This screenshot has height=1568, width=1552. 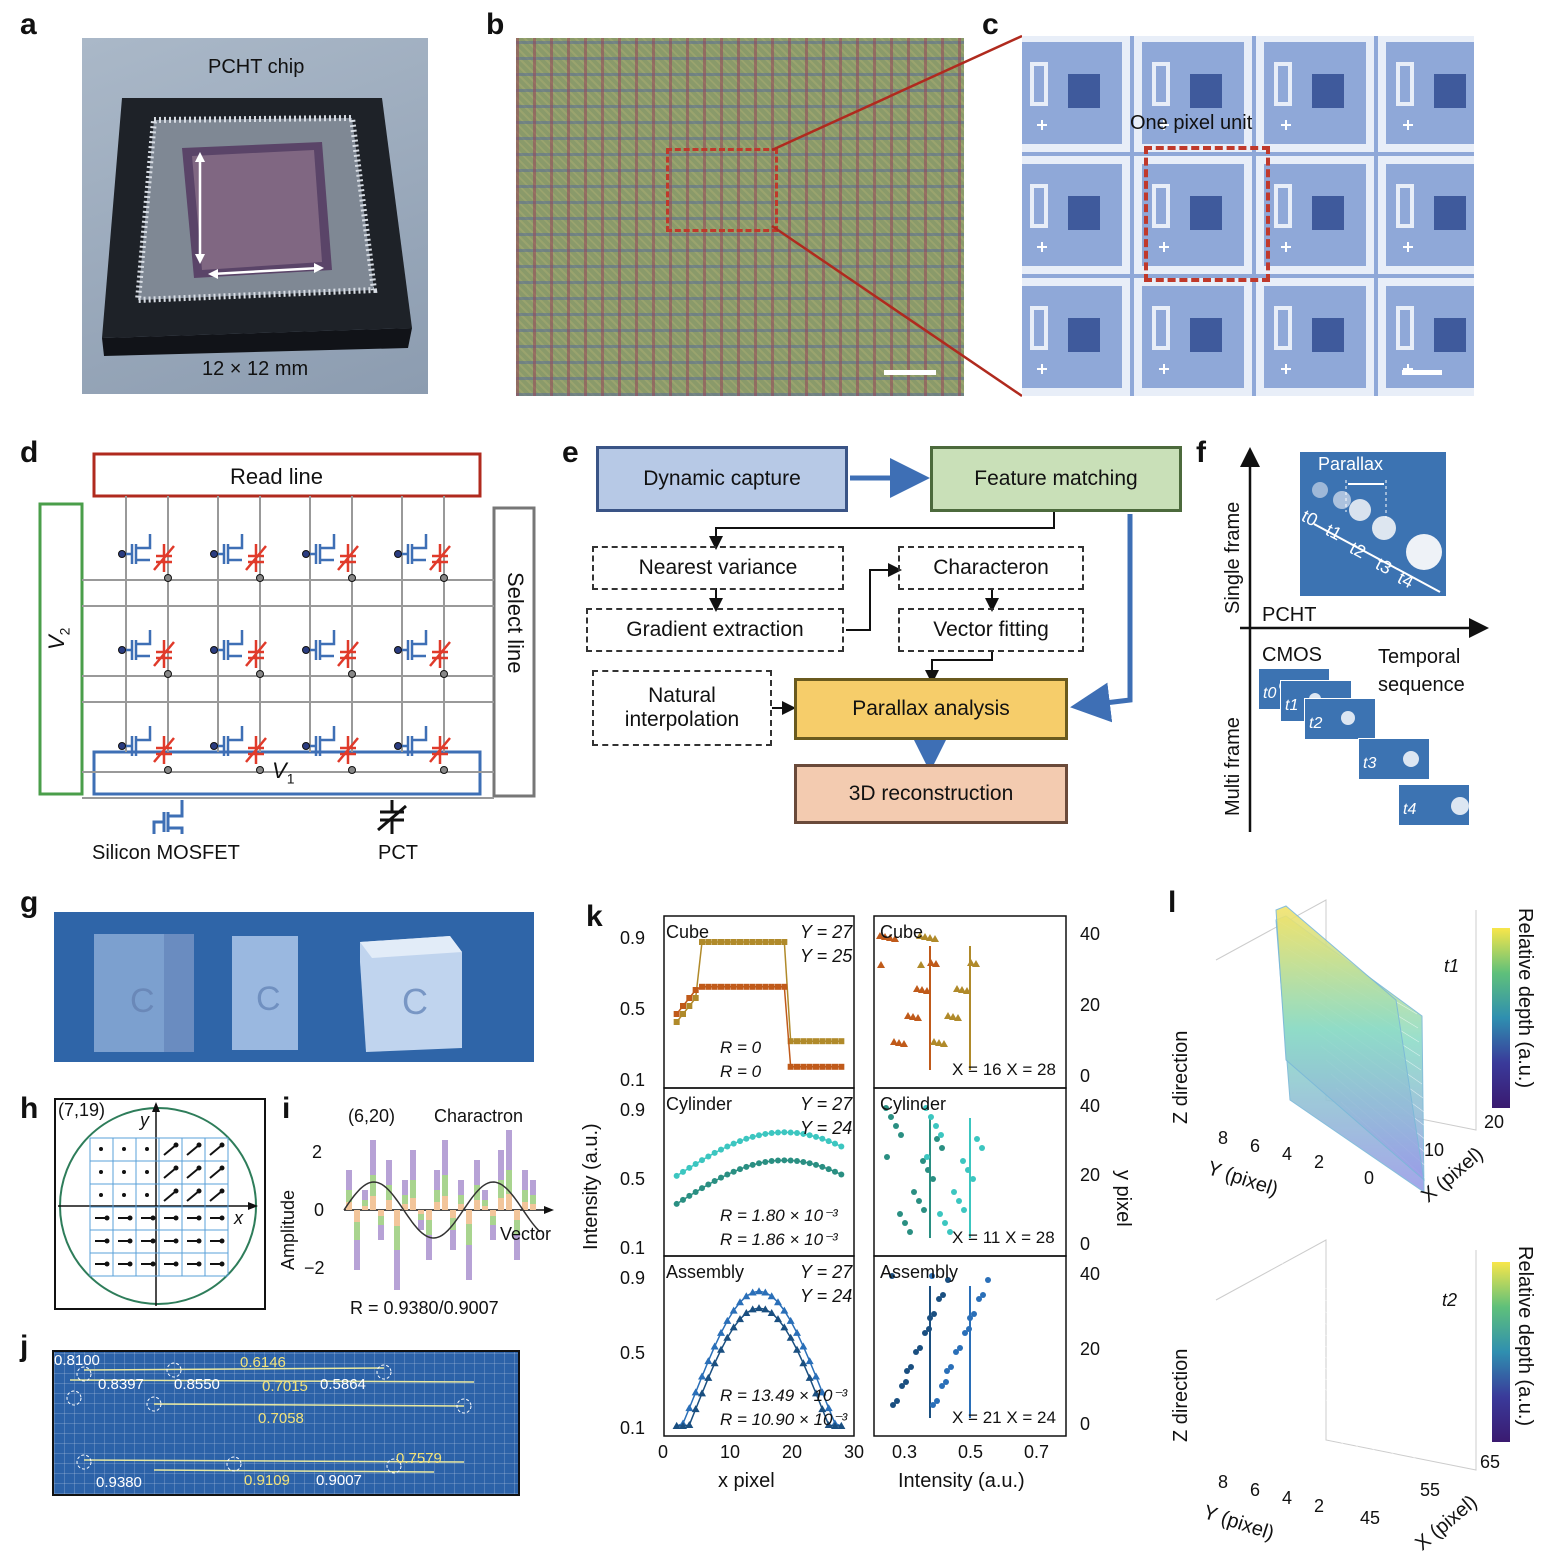 What do you see at coordinates (722, 190) in the screenshot?
I see `zoom-region-box` at bounding box center [722, 190].